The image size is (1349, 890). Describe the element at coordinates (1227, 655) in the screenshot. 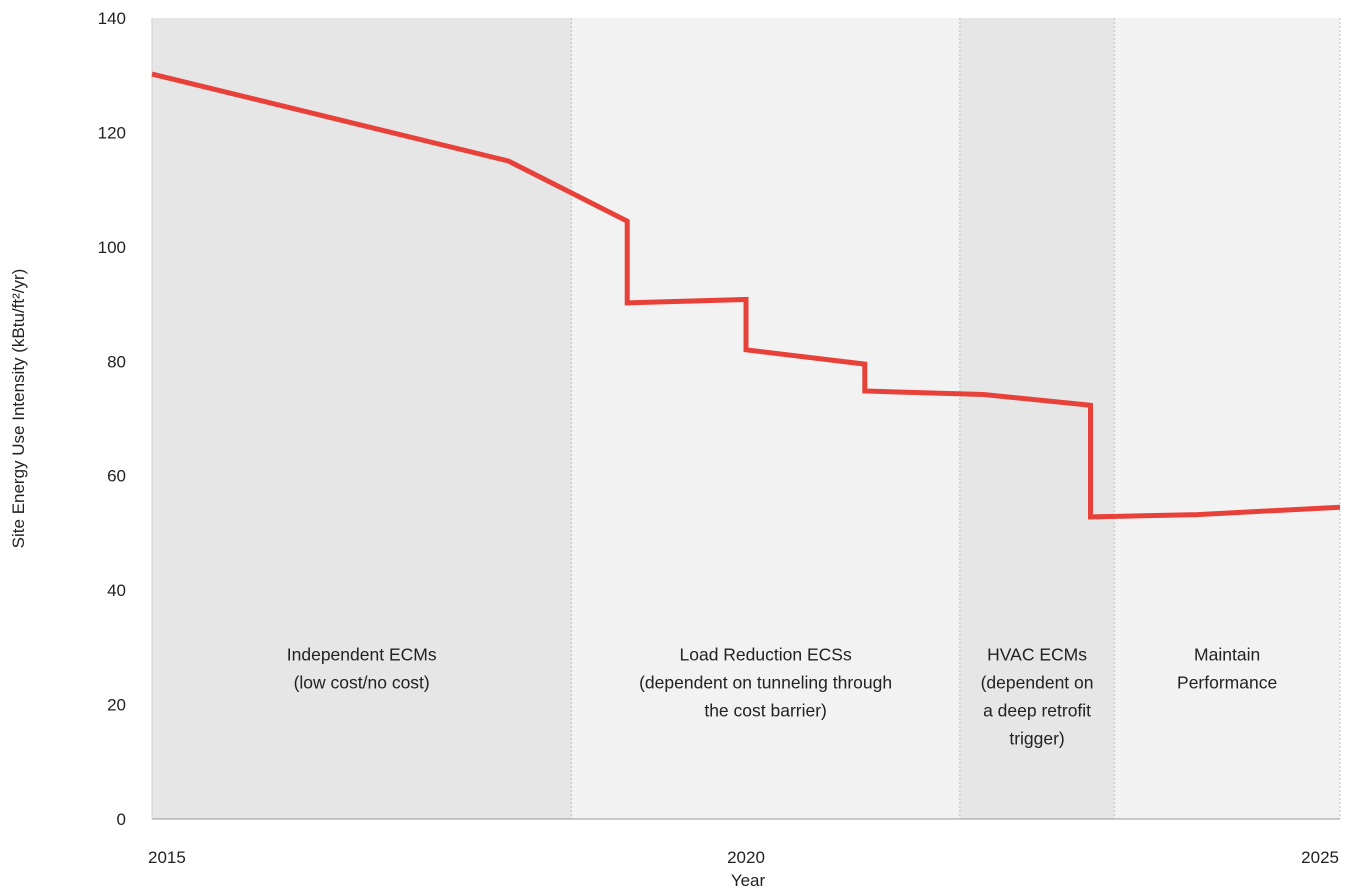

I see `phase-label-line: Maintain` at that location.